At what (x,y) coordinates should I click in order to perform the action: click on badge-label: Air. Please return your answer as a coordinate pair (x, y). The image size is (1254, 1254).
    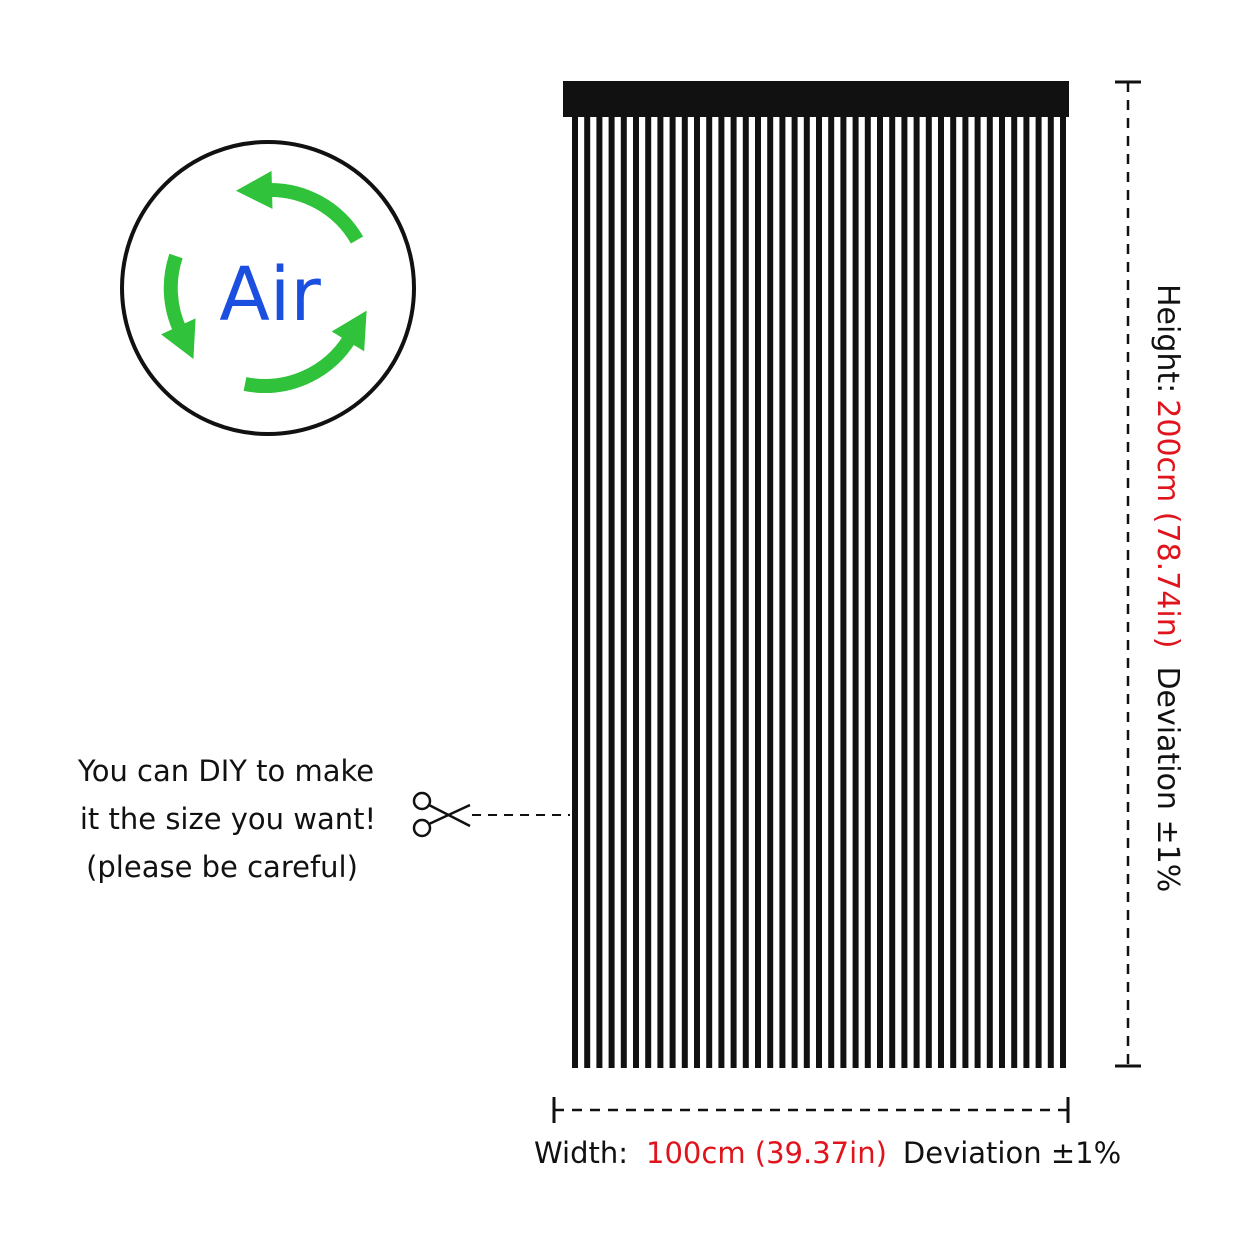
    Looking at the image, I should click on (270, 295).